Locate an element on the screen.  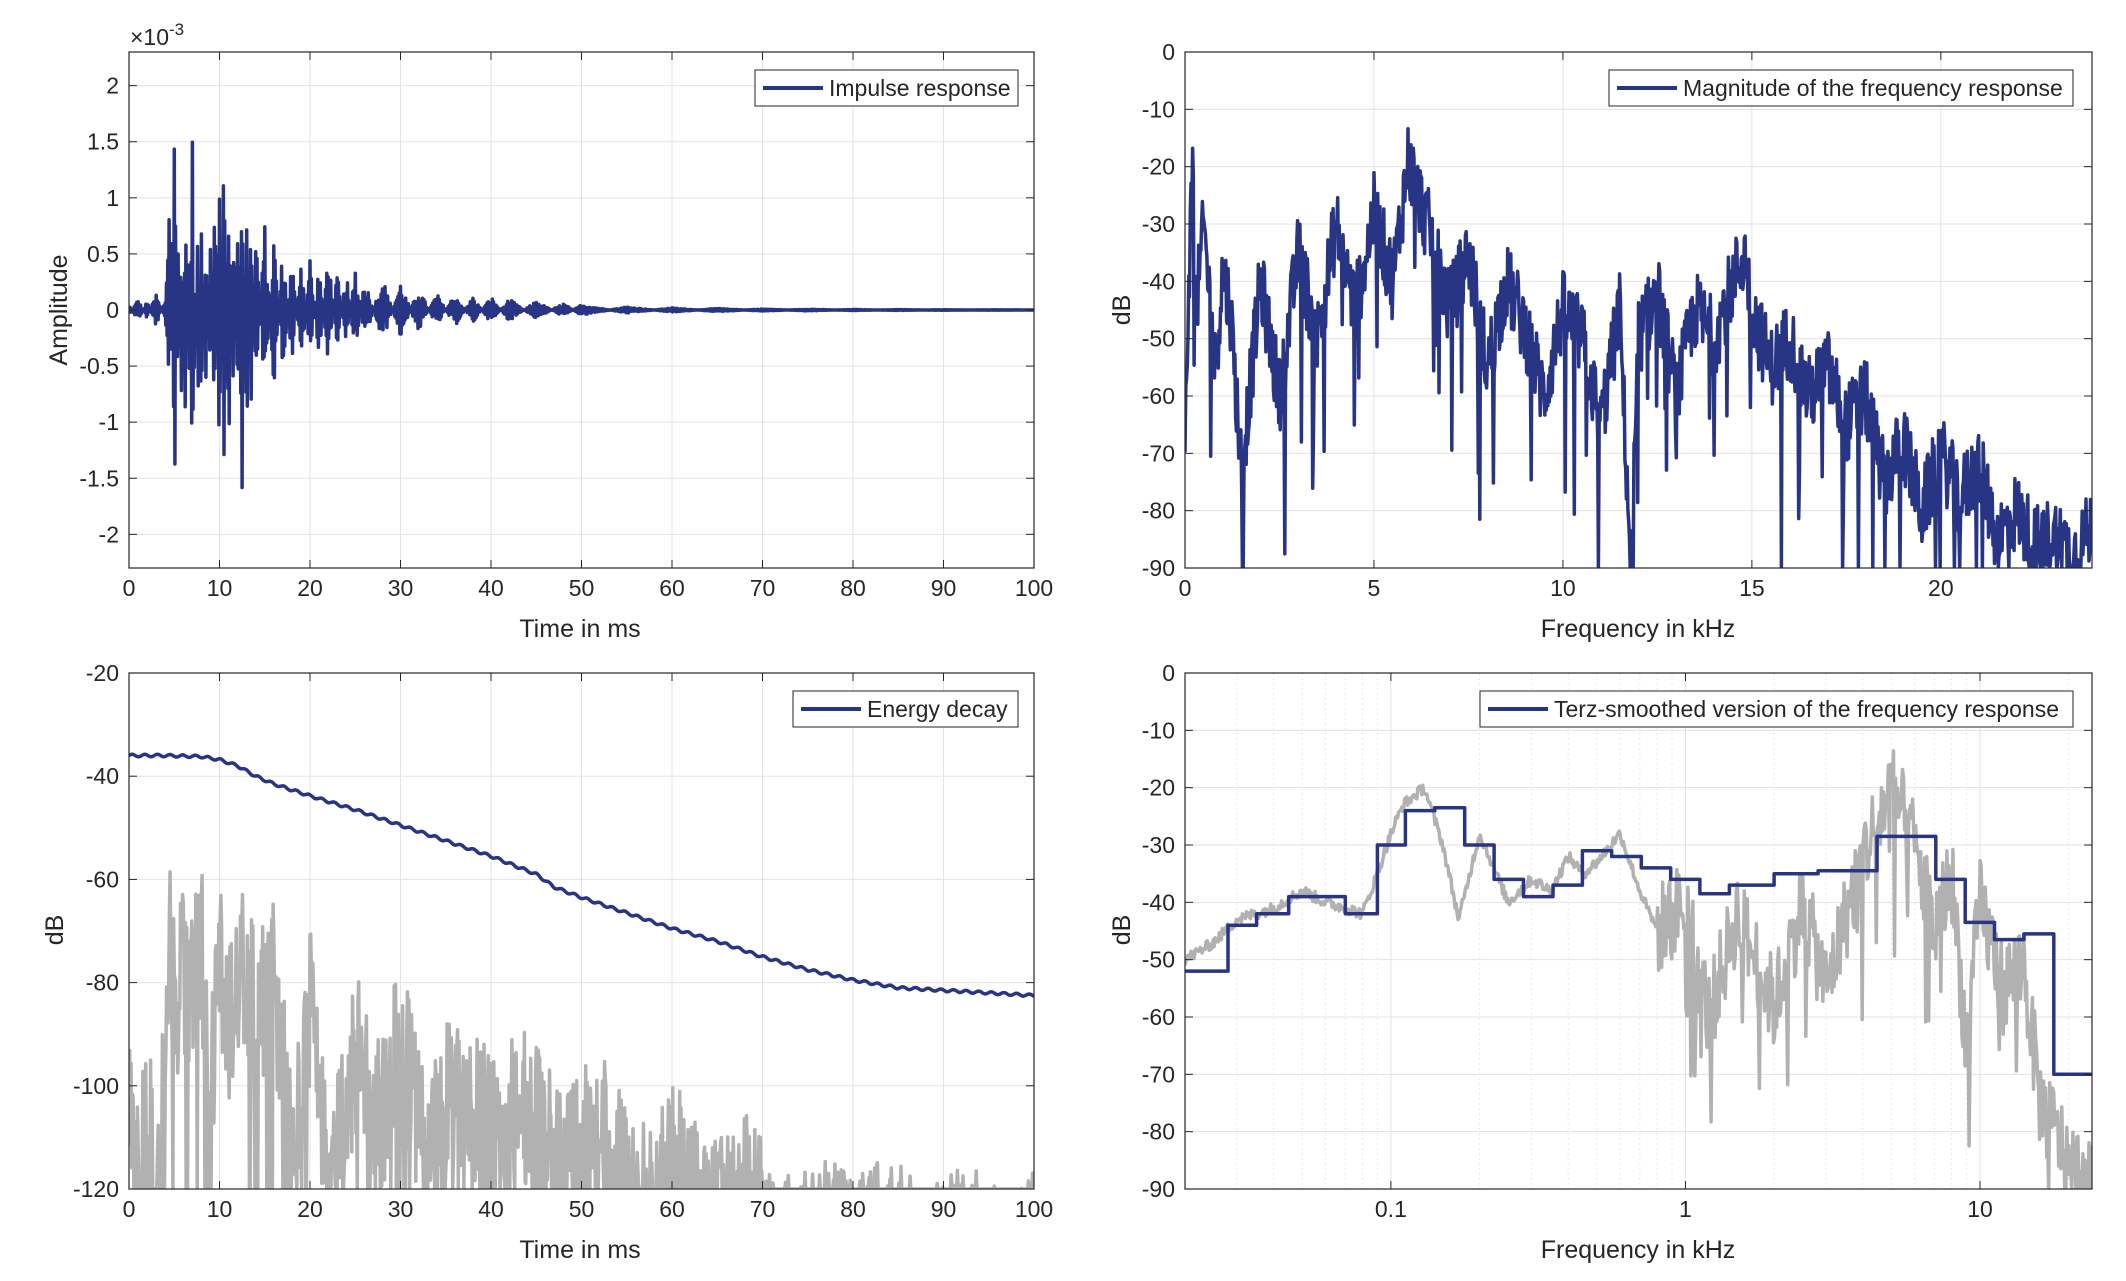
terz-y-label: dB is located at coordinates (1122, 930).